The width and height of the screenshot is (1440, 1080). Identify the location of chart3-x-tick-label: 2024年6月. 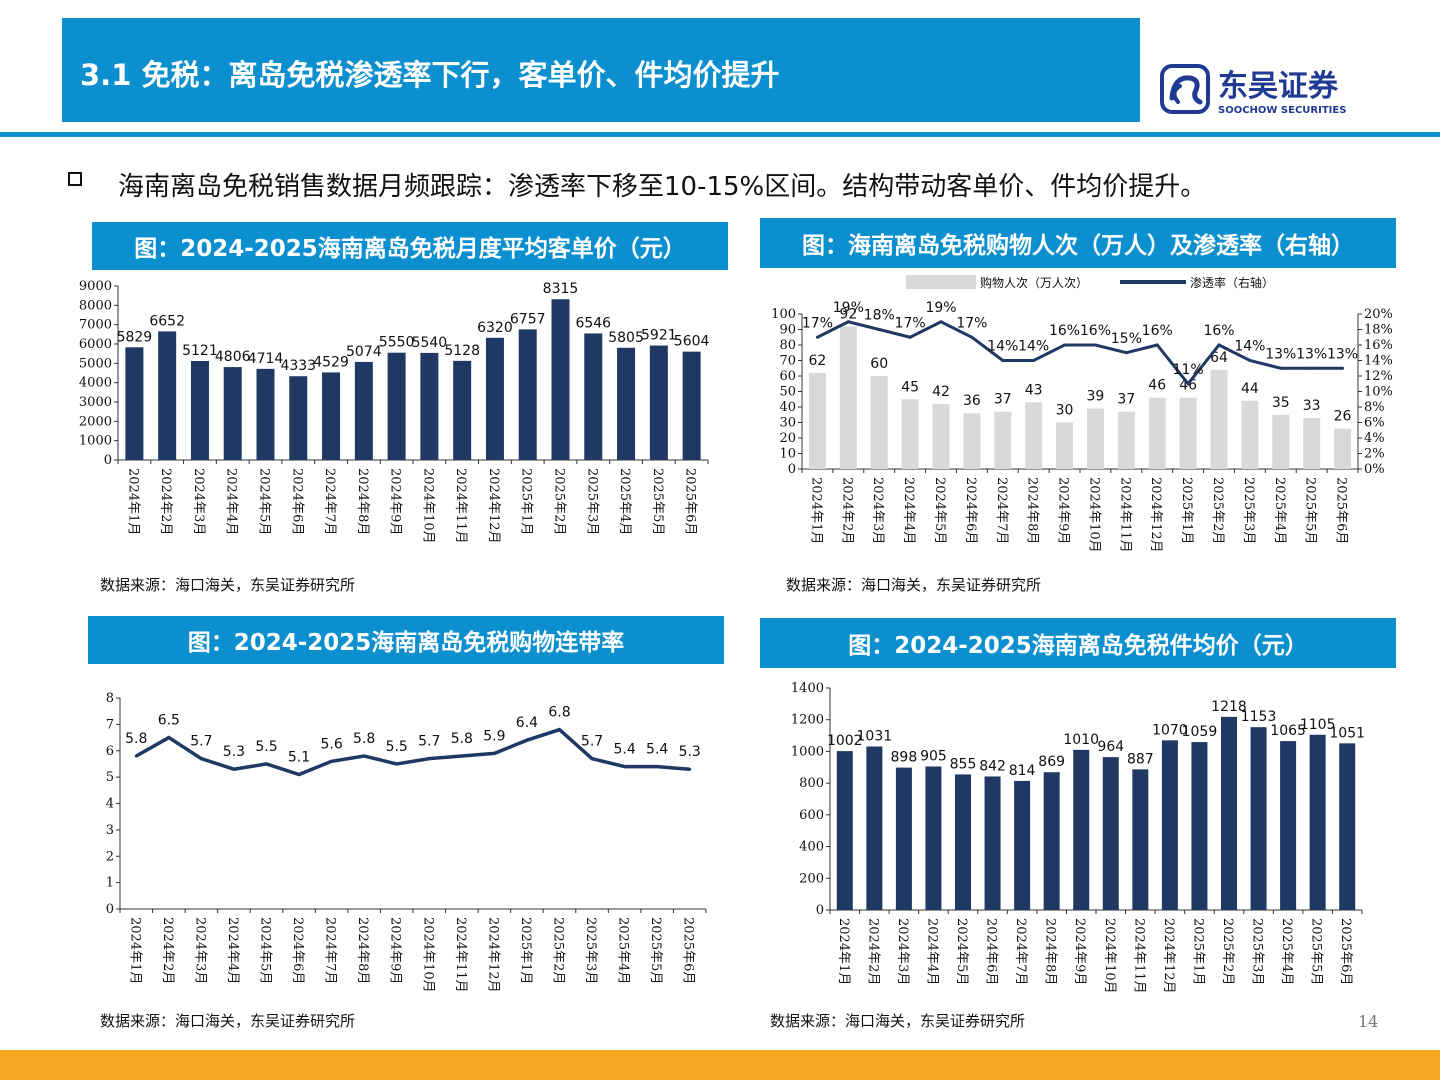
(297, 950).